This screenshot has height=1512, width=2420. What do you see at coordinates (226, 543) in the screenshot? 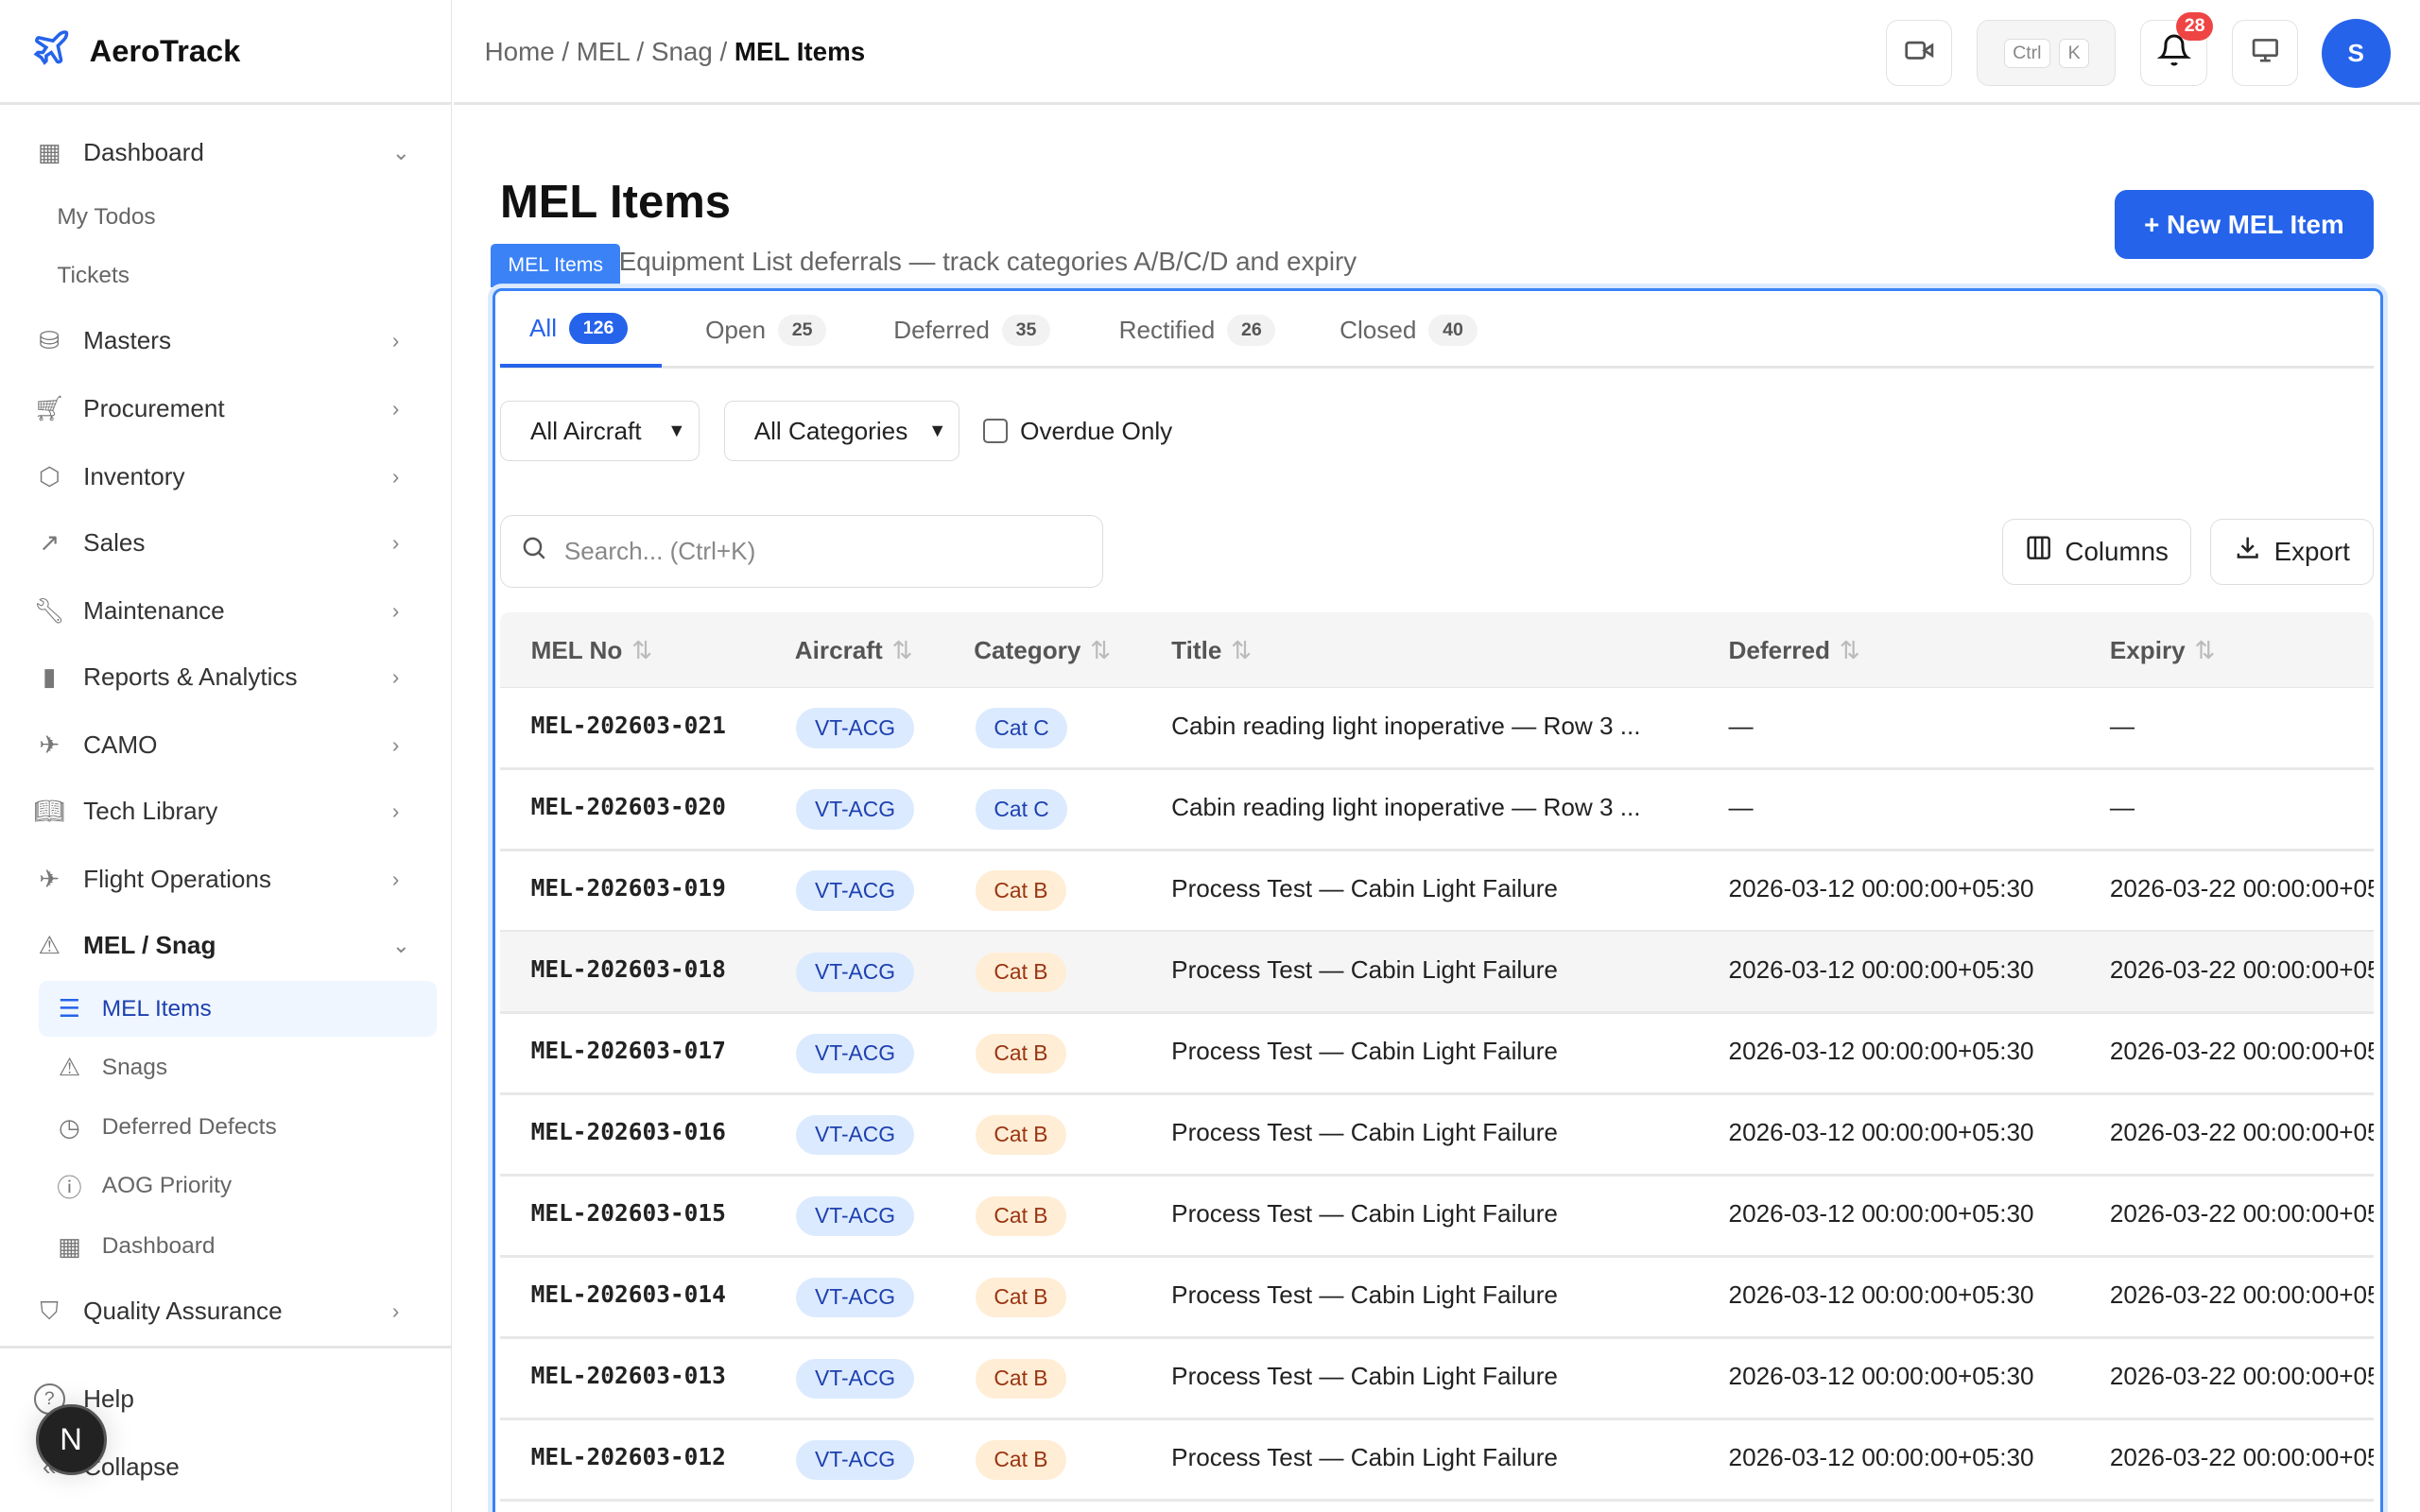
I see `sidebar-item-sales: ↗ Sales ›` at bounding box center [226, 543].